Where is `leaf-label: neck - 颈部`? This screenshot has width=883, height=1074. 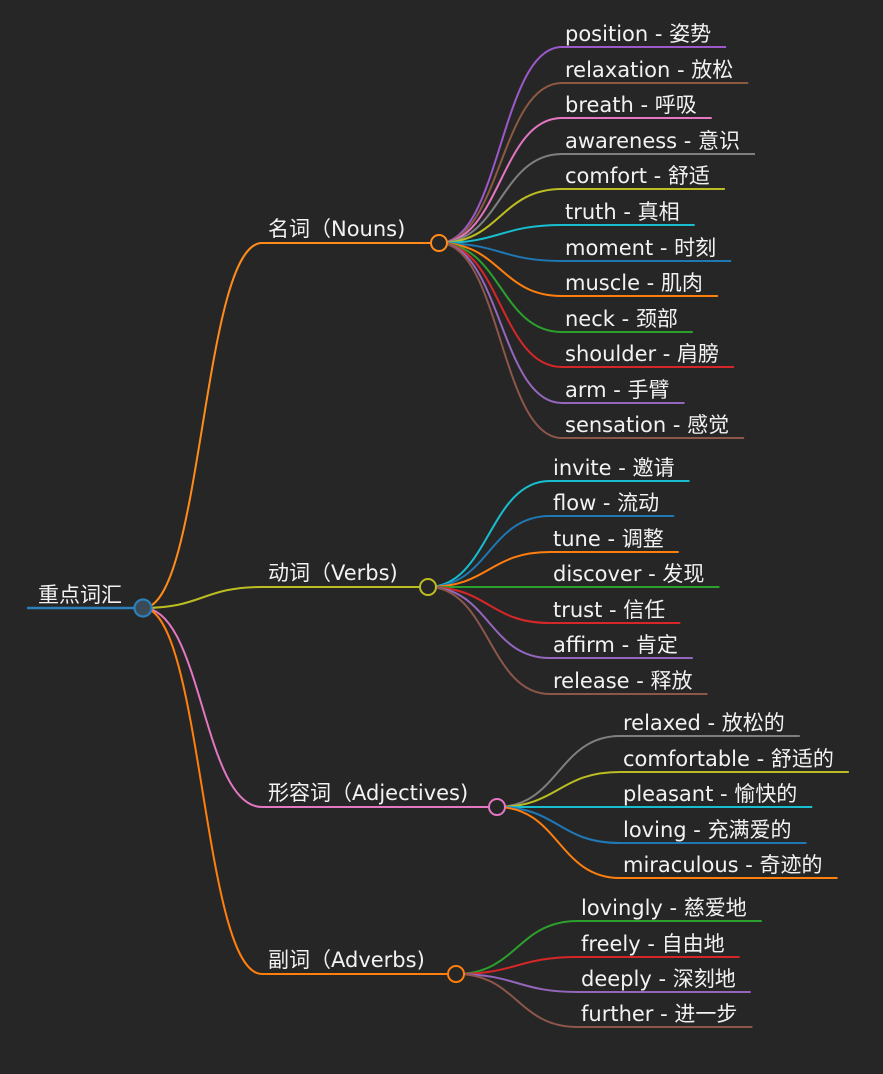 leaf-label: neck - 颈部 is located at coordinates (621, 319).